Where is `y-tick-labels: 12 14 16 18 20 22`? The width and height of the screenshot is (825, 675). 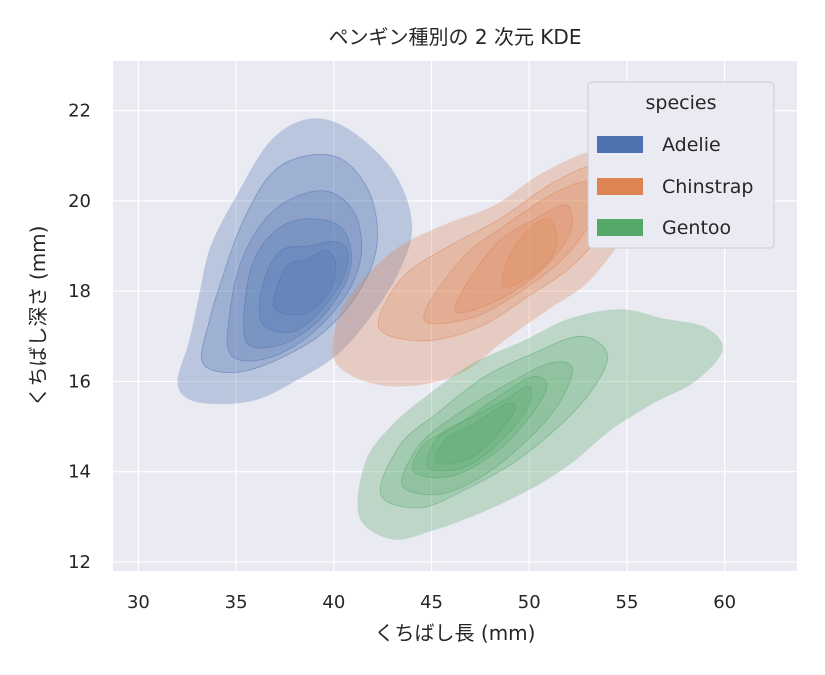 y-tick-labels: 12 14 16 18 20 22 is located at coordinates (79, 337).